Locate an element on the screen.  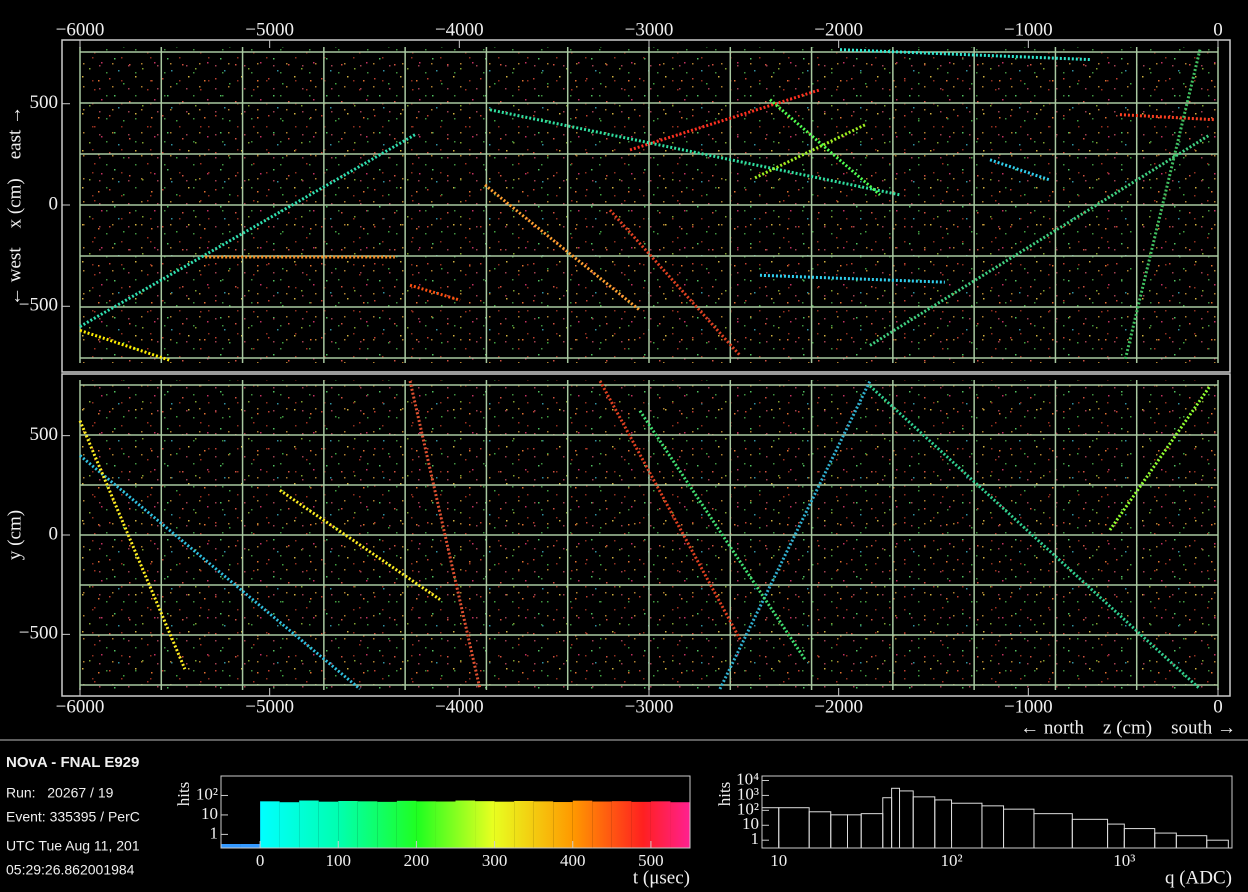
x-tick-label: 10² is located at coordinates (951, 860).